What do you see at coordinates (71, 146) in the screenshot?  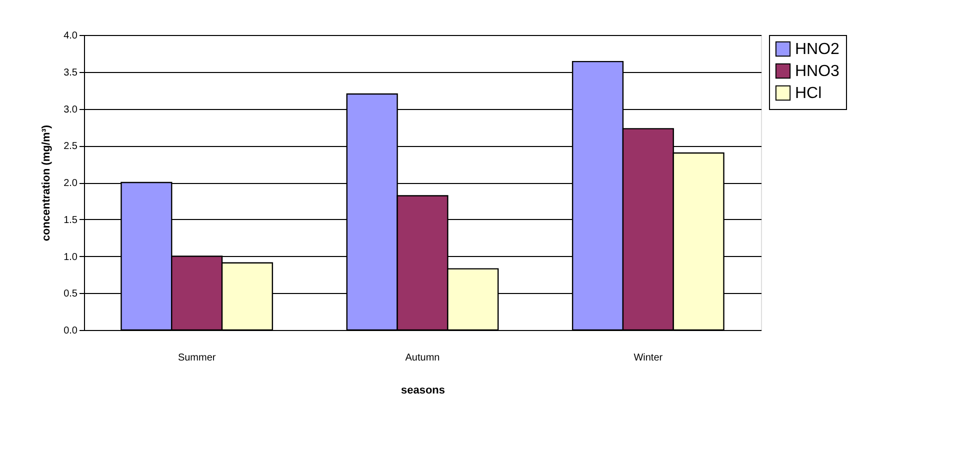 I see `y-tick-label: 2.5` at bounding box center [71, 146].